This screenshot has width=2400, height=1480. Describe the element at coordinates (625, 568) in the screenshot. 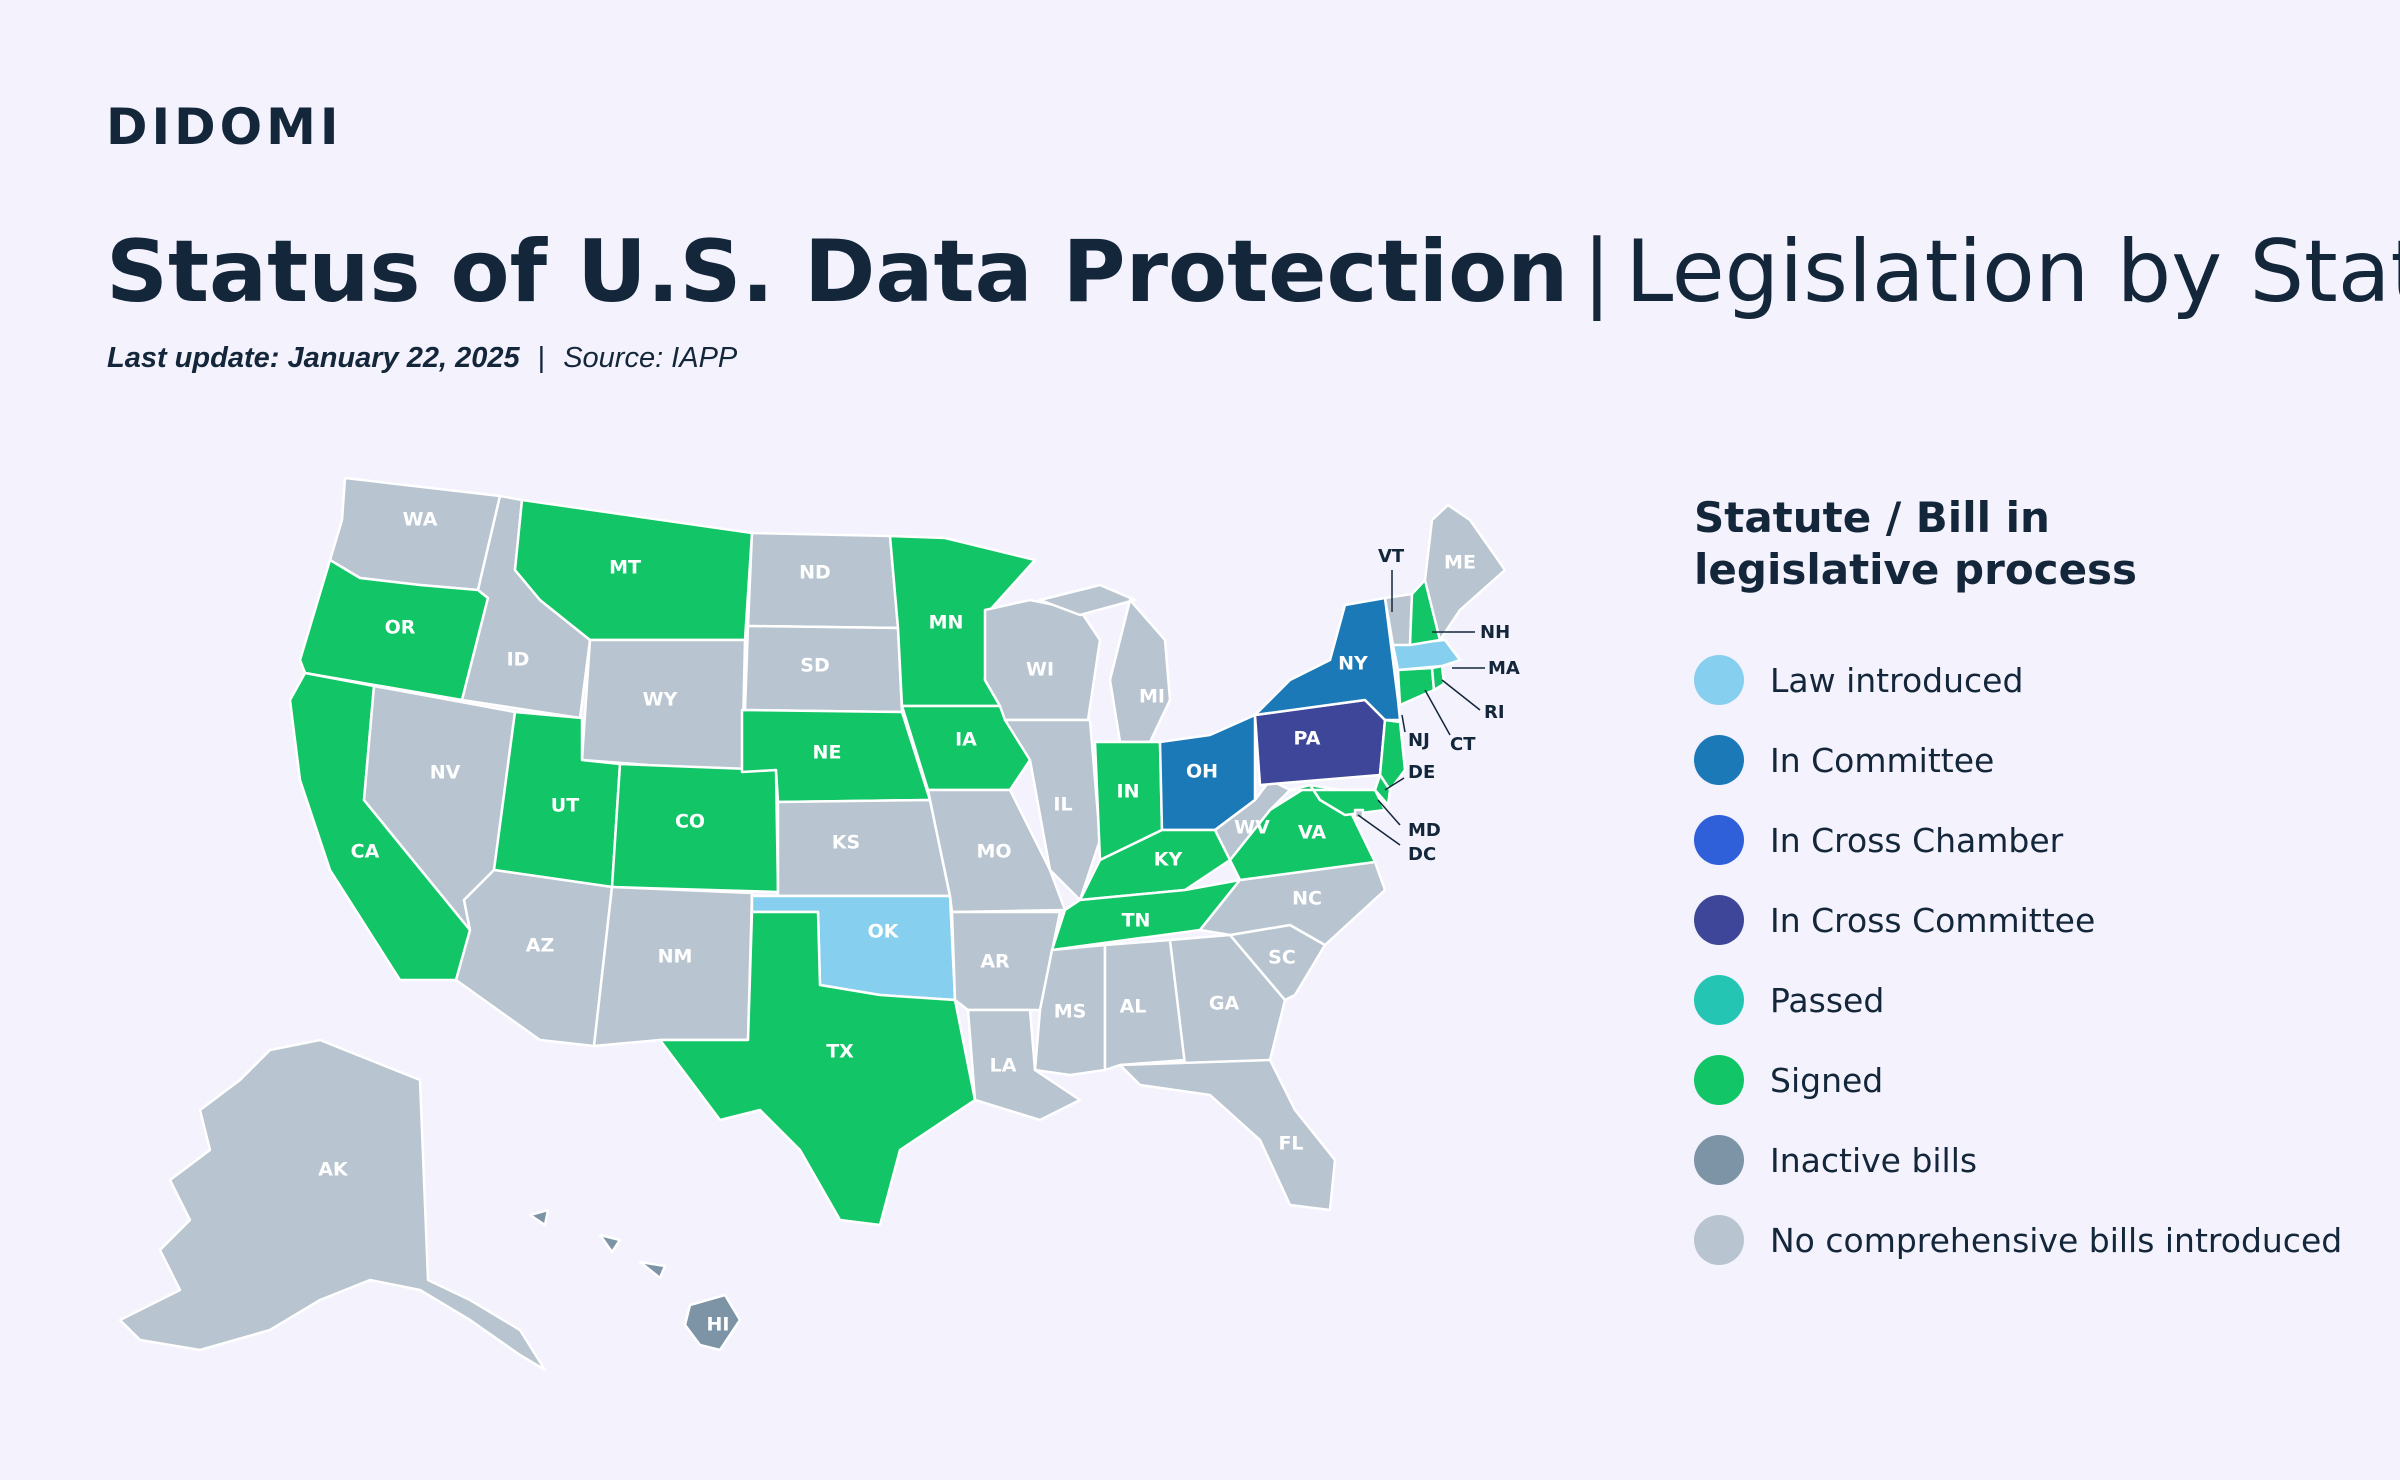

I see `state-label-mt: MT` at that location.